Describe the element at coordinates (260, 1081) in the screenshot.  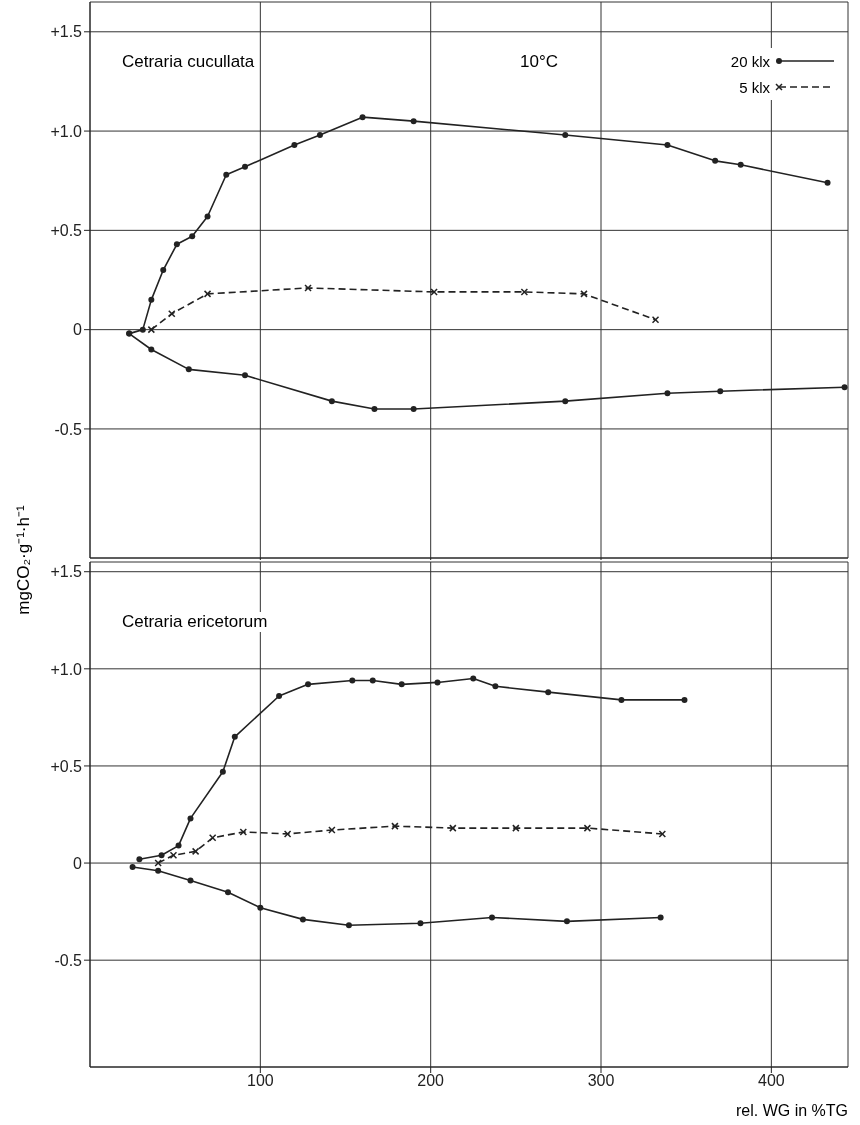
I see `x-tick-label: 100` at that location.